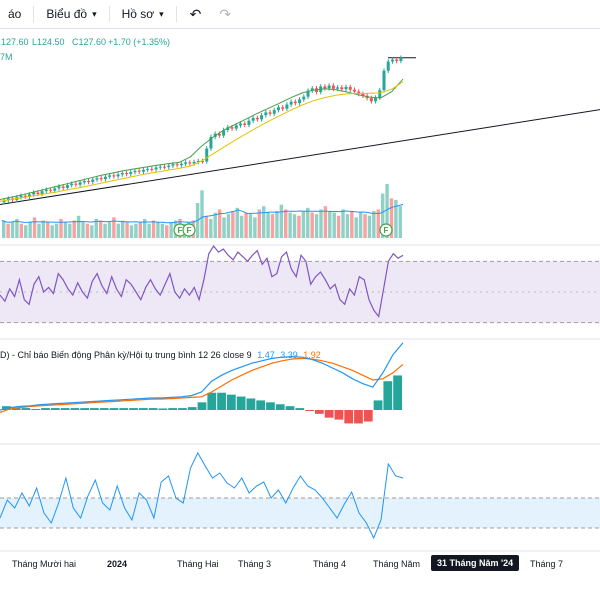 This screenshot has height=600, width=600. Describe the element at coordinates (300, 284) in the screenshot. I see `rsi-pane` at that location.